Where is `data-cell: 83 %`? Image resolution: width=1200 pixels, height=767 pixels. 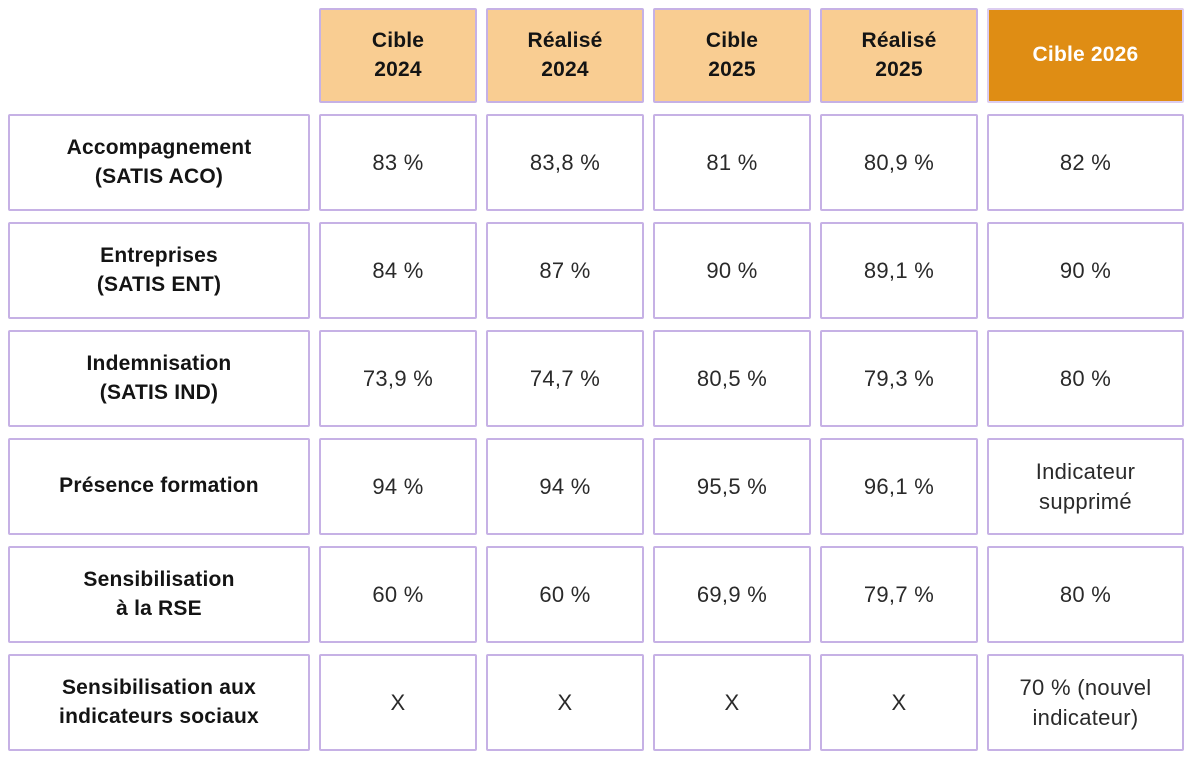
data-cell: 83 % is located at coordinates (398, 162).